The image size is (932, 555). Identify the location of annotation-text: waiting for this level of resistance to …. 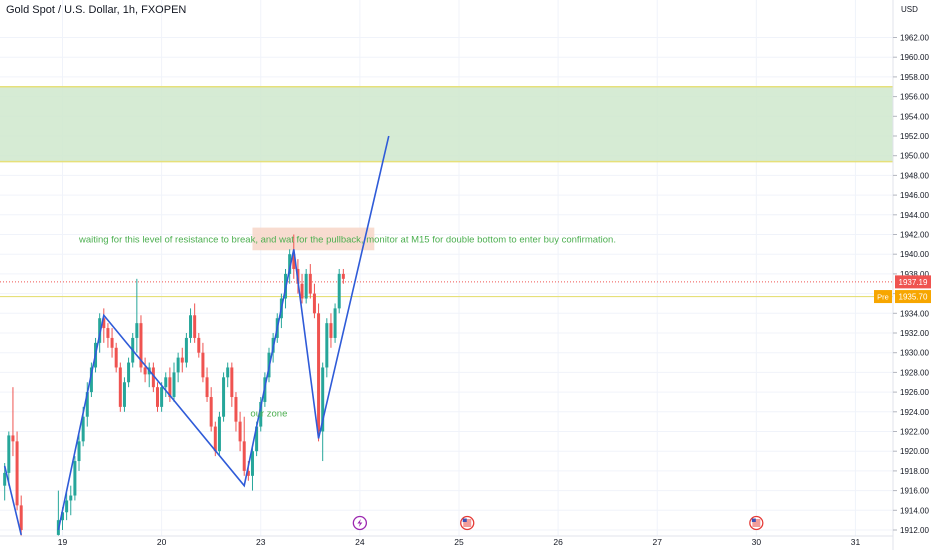
(347, 239).